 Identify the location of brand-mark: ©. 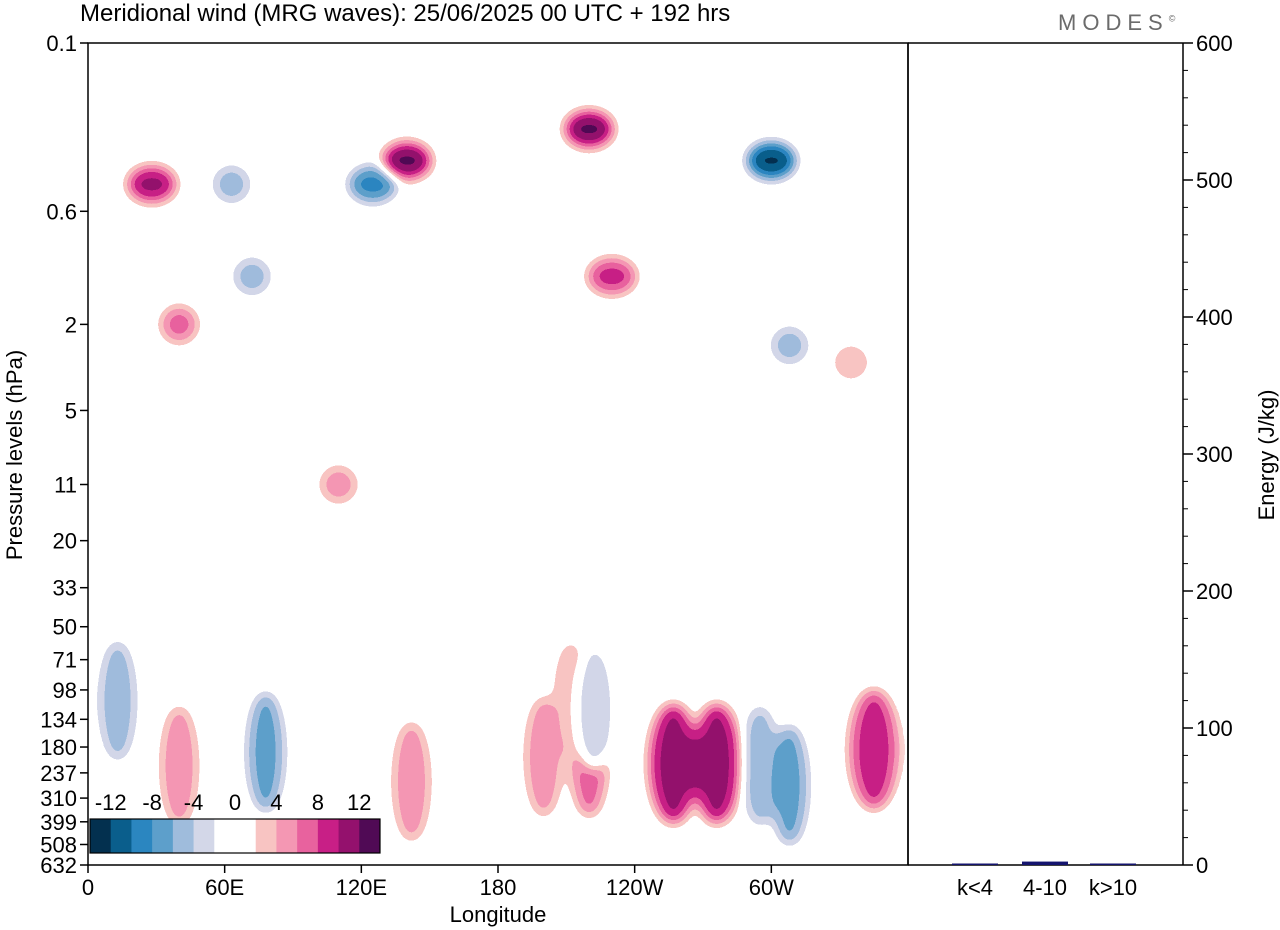
(1172, 18).